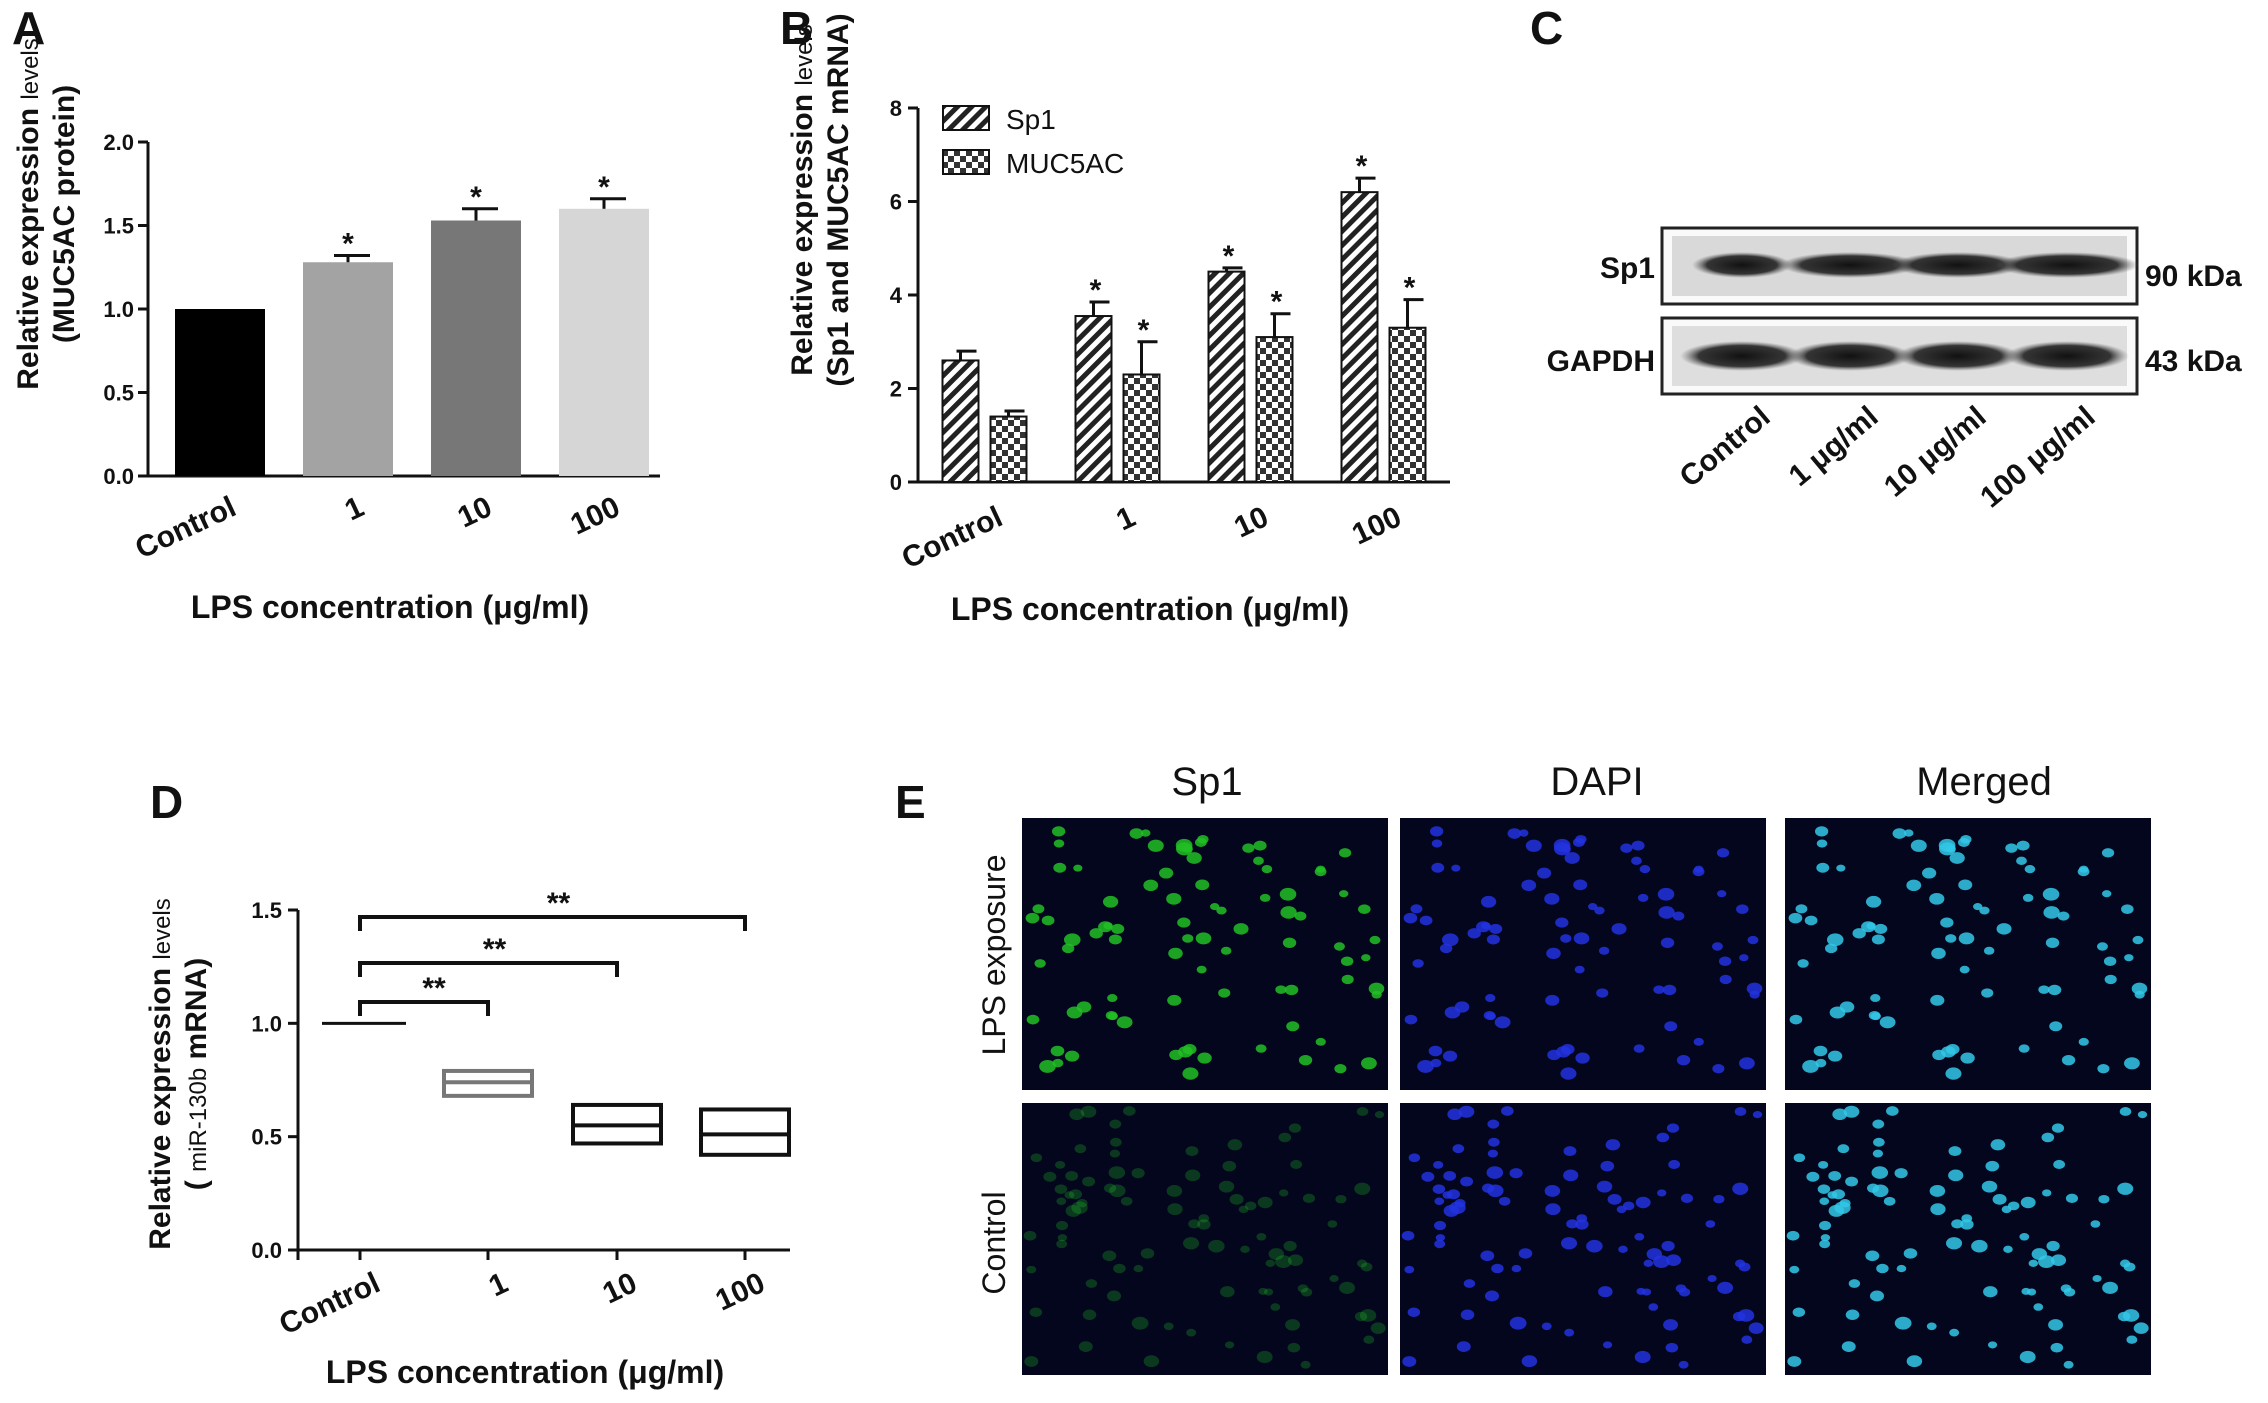 The image size is (2268, 1403). What do you see at coordinates (2193, 361) in the screenshot?
I see `blot-size-gapdh: 43 kDa` at bounding box center [2193, 361].